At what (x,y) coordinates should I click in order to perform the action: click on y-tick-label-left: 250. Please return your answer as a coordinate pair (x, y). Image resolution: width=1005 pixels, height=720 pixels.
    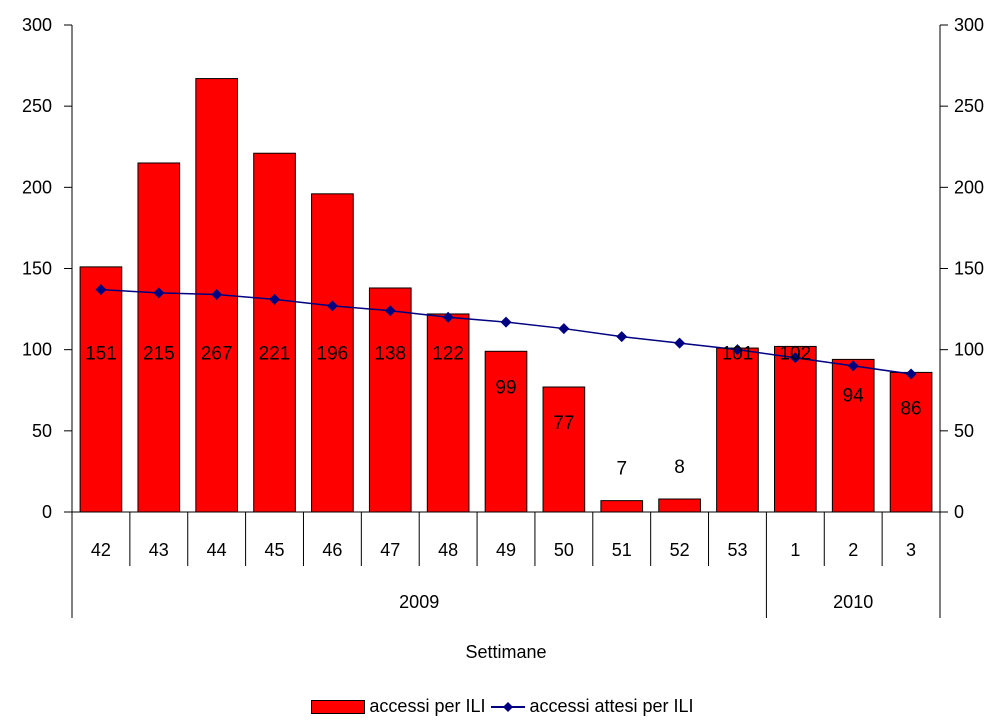
    Looking at the image, I should click on (37, 106).